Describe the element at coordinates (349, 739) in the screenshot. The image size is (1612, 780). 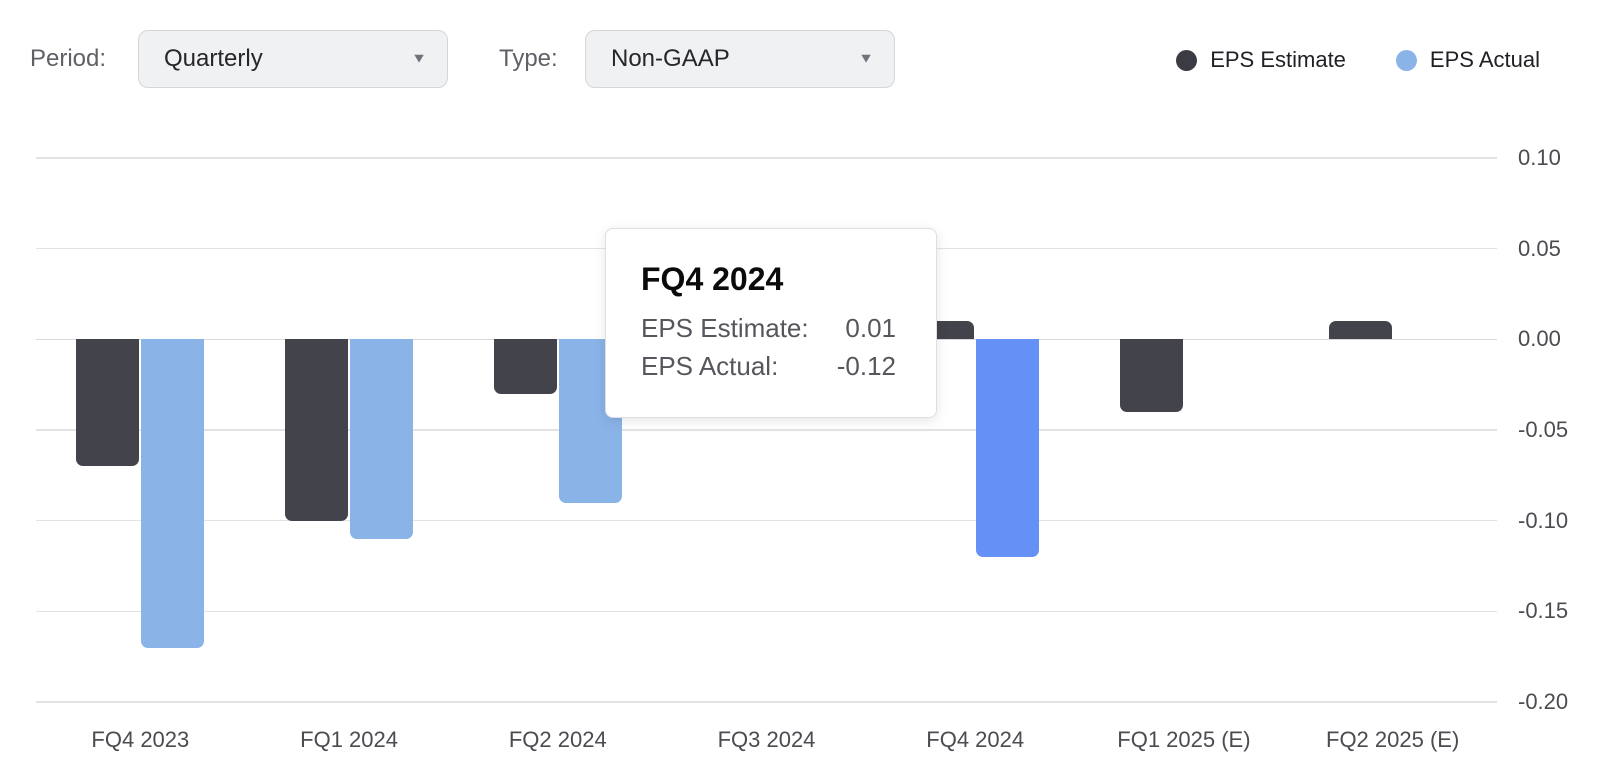
I see `x-axis-label: FQ1 2024` at that location.